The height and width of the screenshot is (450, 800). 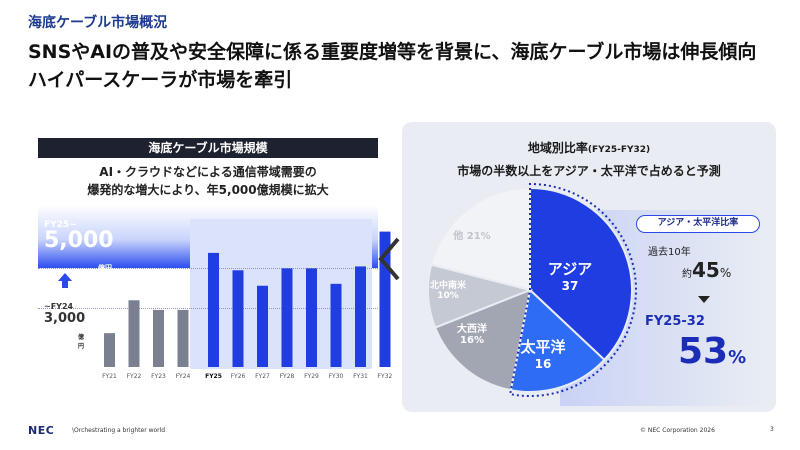 What do you see at coordinates (619, 150) in the screenshot?
I see `regional-share-period: (FY25-FY32)` at bounding box center [619, 150].